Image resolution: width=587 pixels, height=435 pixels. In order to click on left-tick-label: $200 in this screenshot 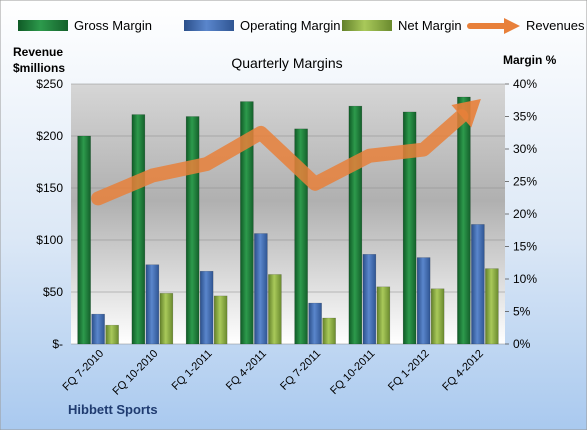, I will do `click(49, 136)`.